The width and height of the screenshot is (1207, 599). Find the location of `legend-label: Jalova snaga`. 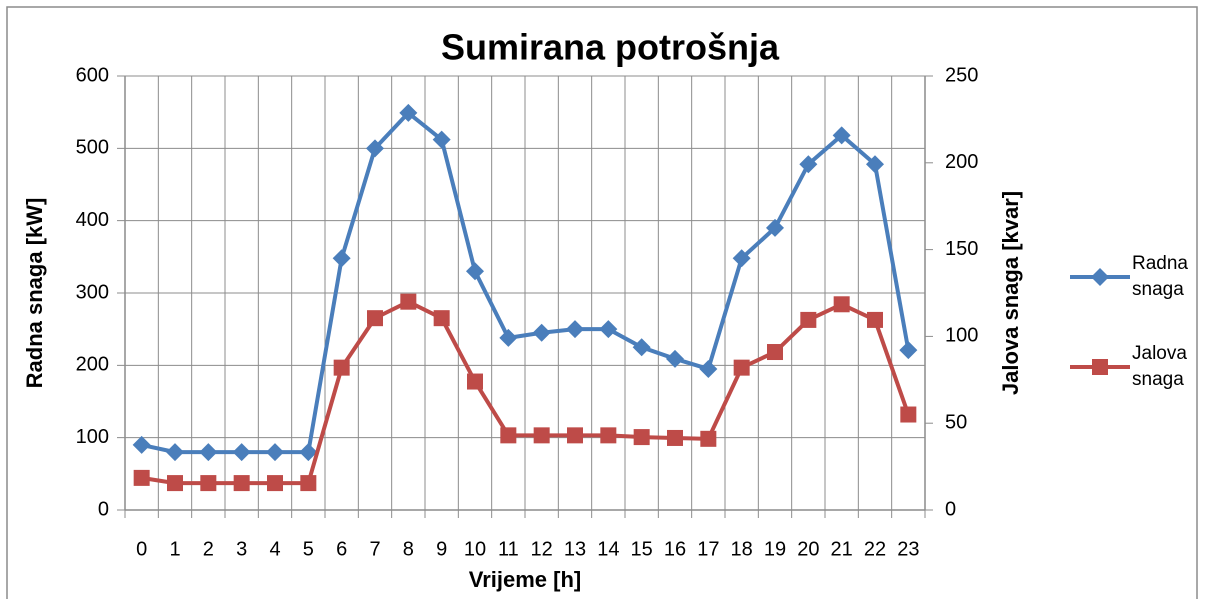

legend-label: Jalova snaga is located at coordinates (1159, 366).